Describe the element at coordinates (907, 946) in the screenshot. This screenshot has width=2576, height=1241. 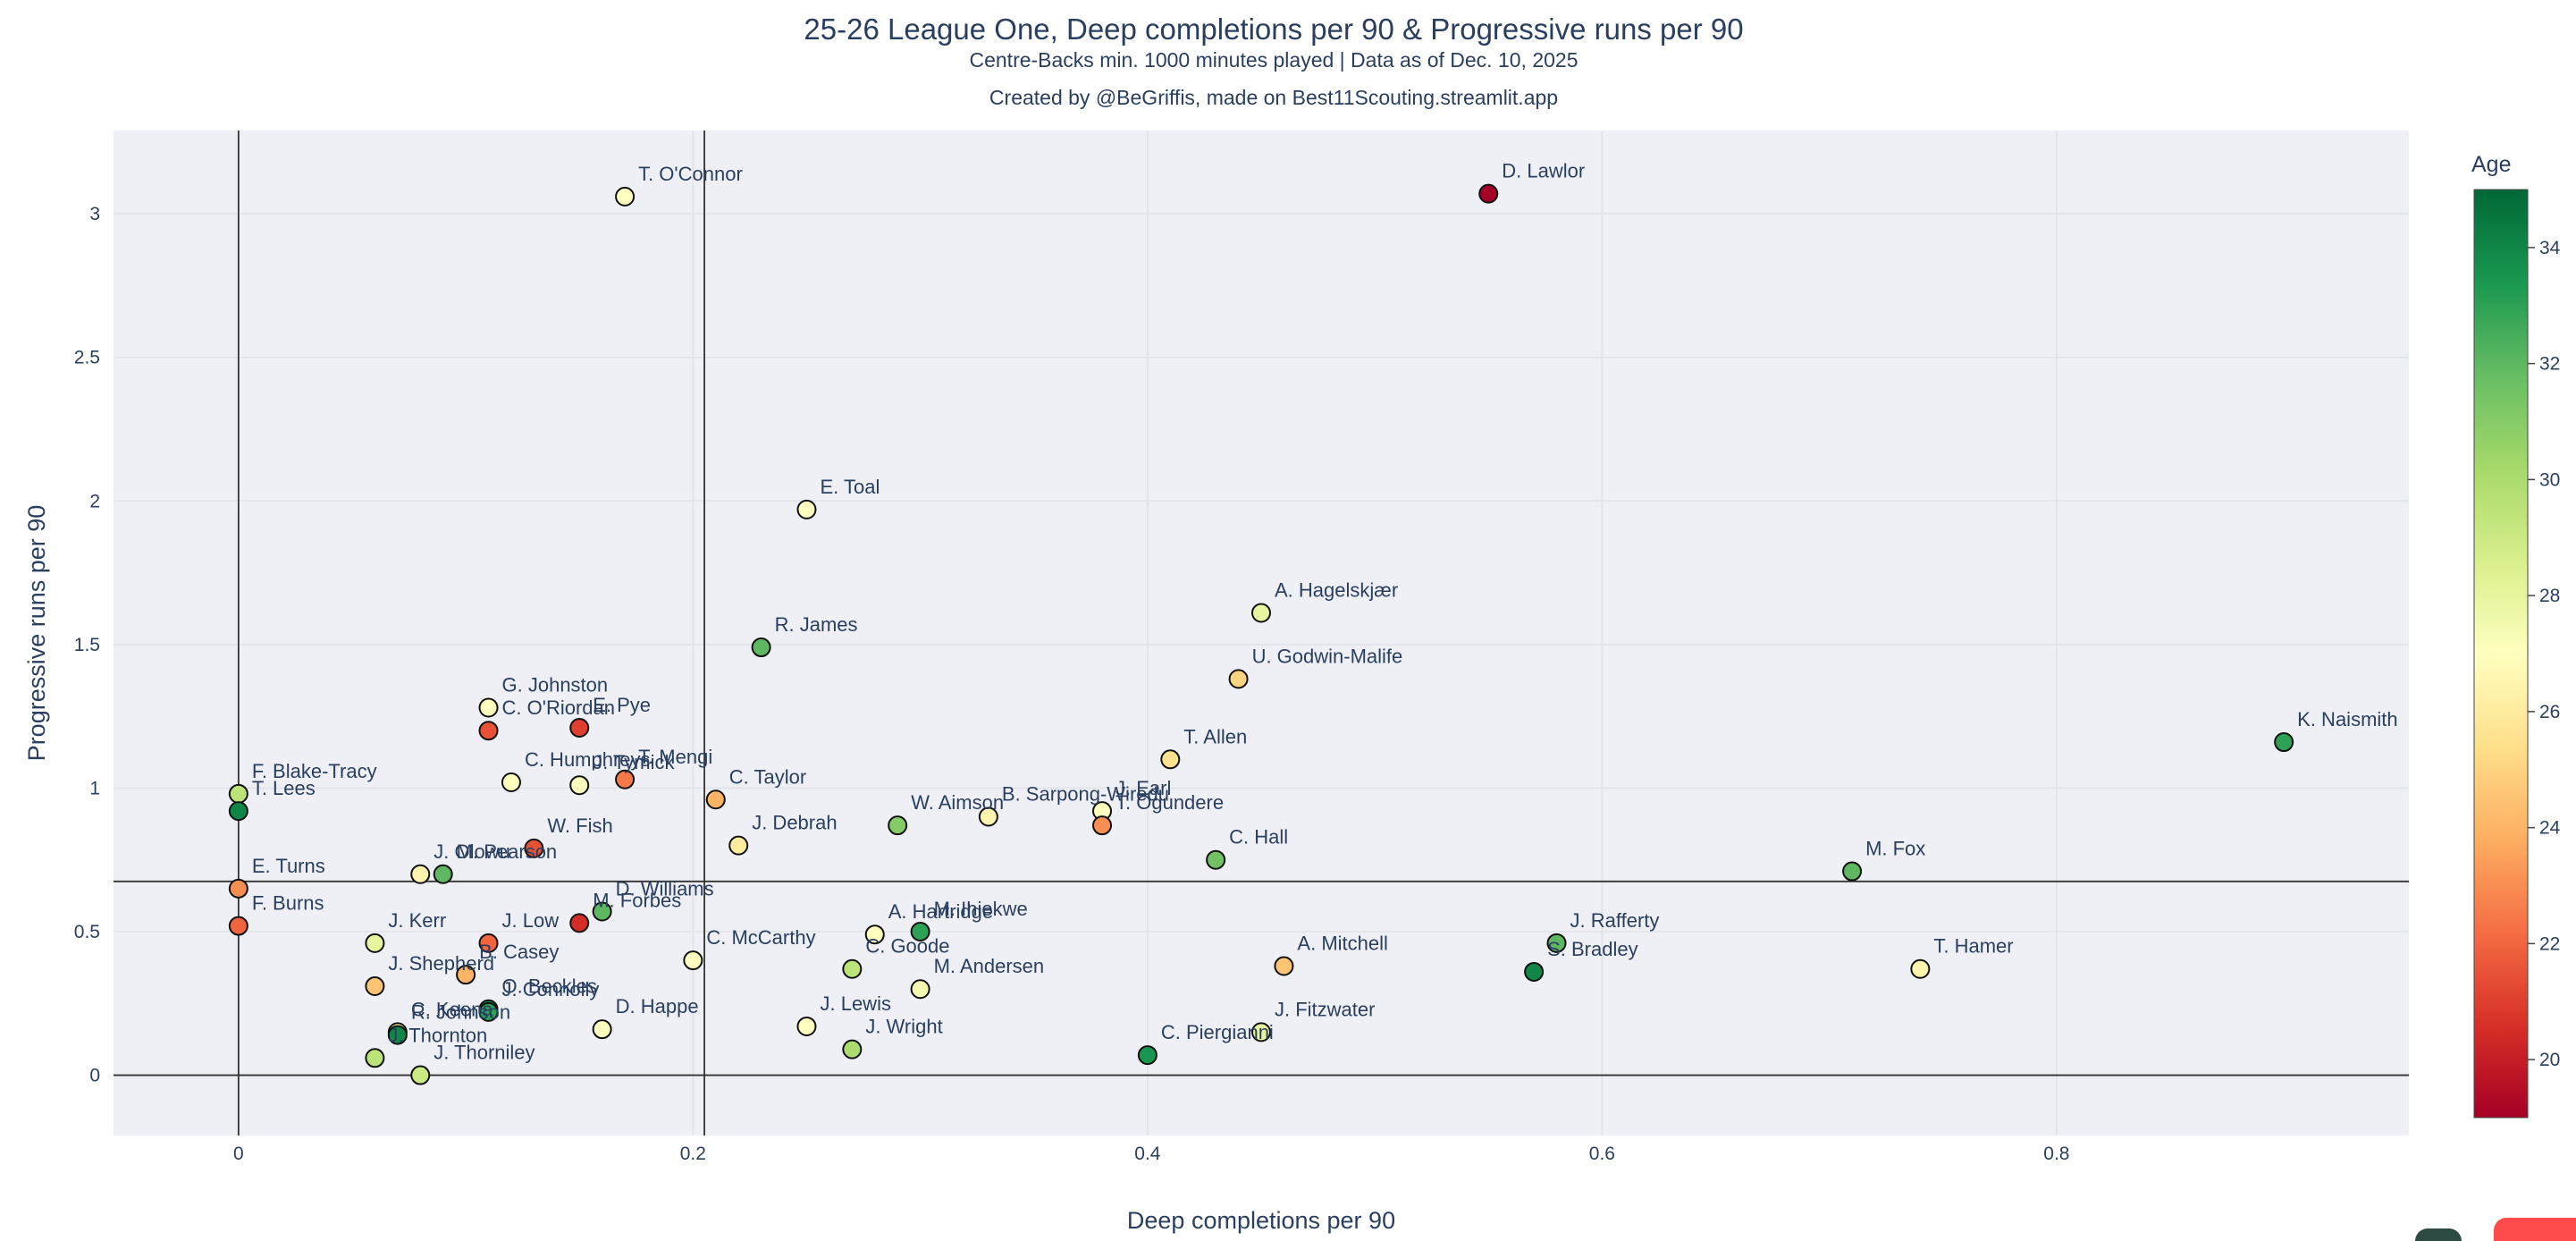
I see `point-label: C. Goode` at that location.